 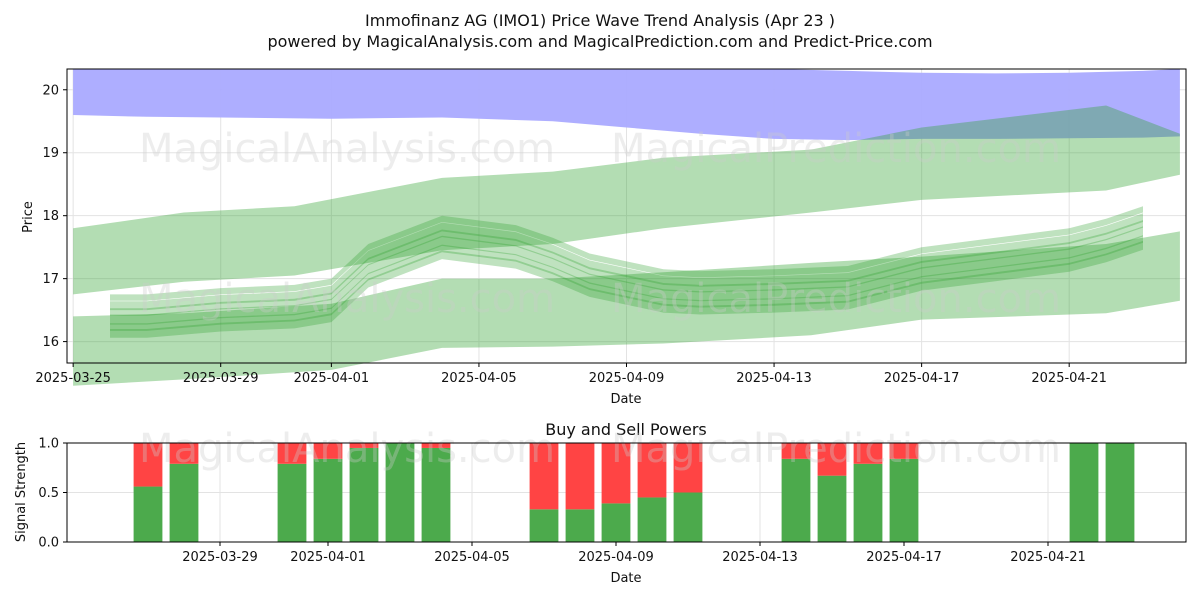 I want to click on price-y-tick-label: 20, so click(x=50, y=90).